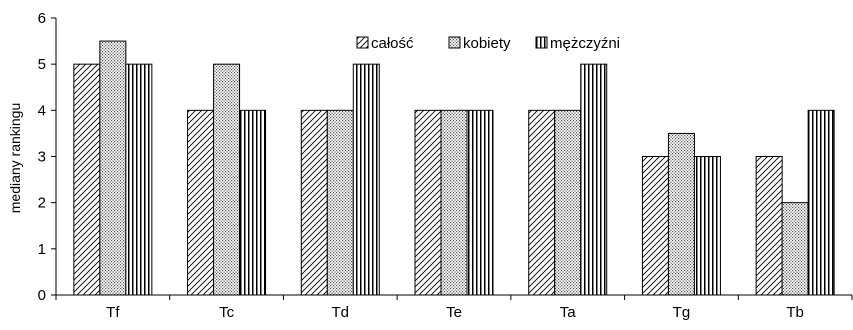 The image size is (853, 330). I want to click on x-tick-label: Tf, so click(113, 312).